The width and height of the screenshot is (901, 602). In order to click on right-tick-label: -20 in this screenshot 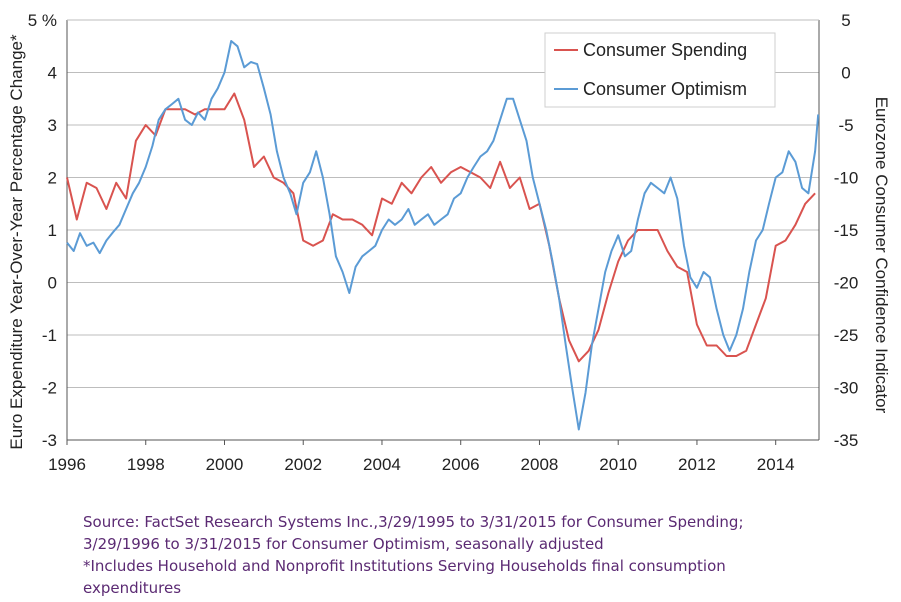, I will do `click(846, 283)`.